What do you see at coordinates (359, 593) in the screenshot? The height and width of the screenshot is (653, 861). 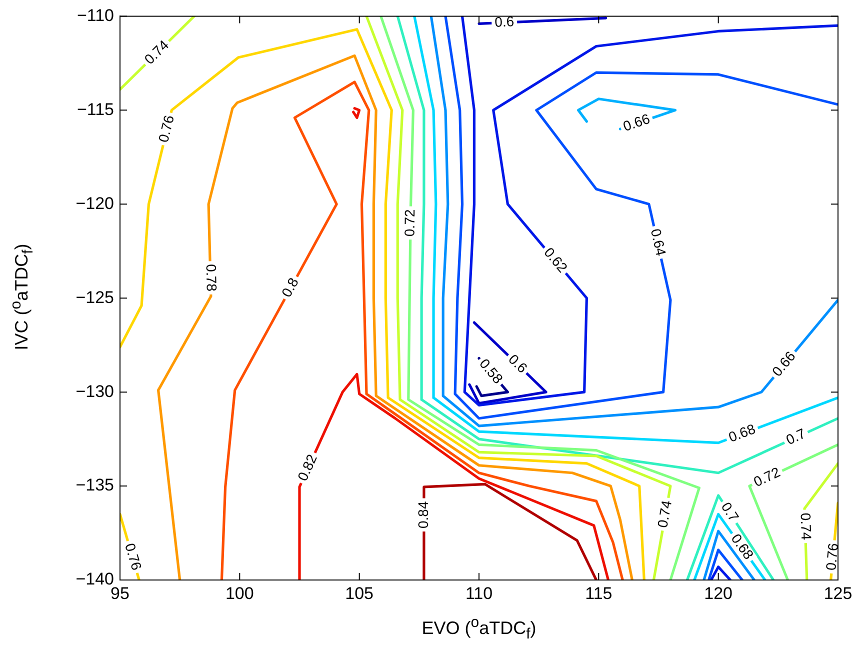 I see `x-tick-label: 105` at bounding box center [359, 593].